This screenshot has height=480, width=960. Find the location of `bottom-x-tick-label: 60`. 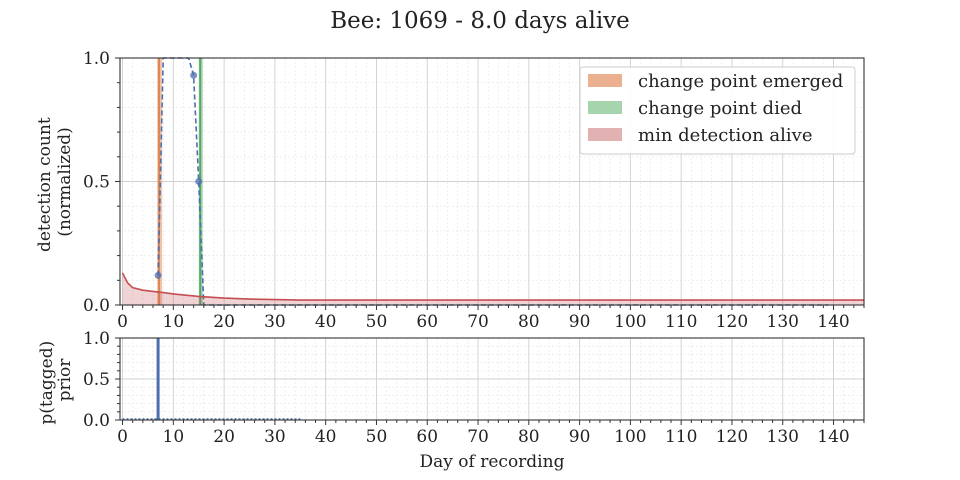

bottom-x-tick-label: 60 is located at coordinates (427, 437).